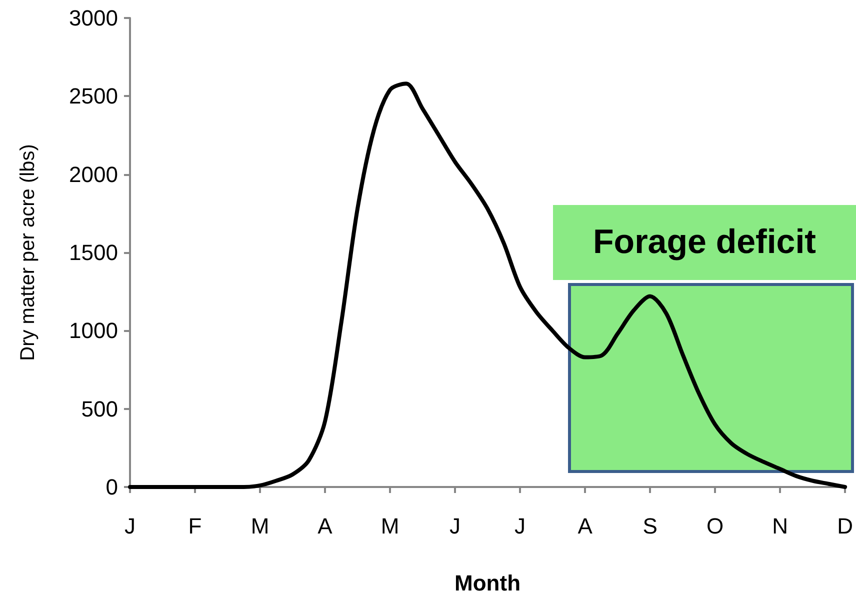 This screenshot has width=856, height=614. What do you see at coordinates (93, 252) in the screenshot?
I see `y-tick-label: 1500` at bounding box center [93, 252].